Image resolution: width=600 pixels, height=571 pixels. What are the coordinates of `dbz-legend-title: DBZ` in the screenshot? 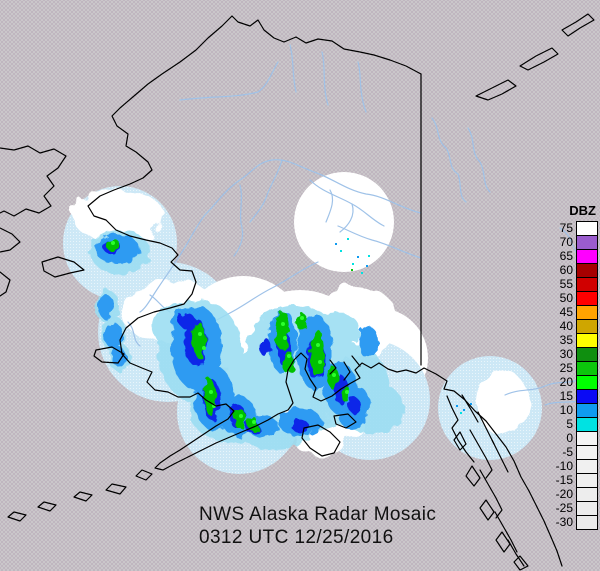 It's located at (582, 210).